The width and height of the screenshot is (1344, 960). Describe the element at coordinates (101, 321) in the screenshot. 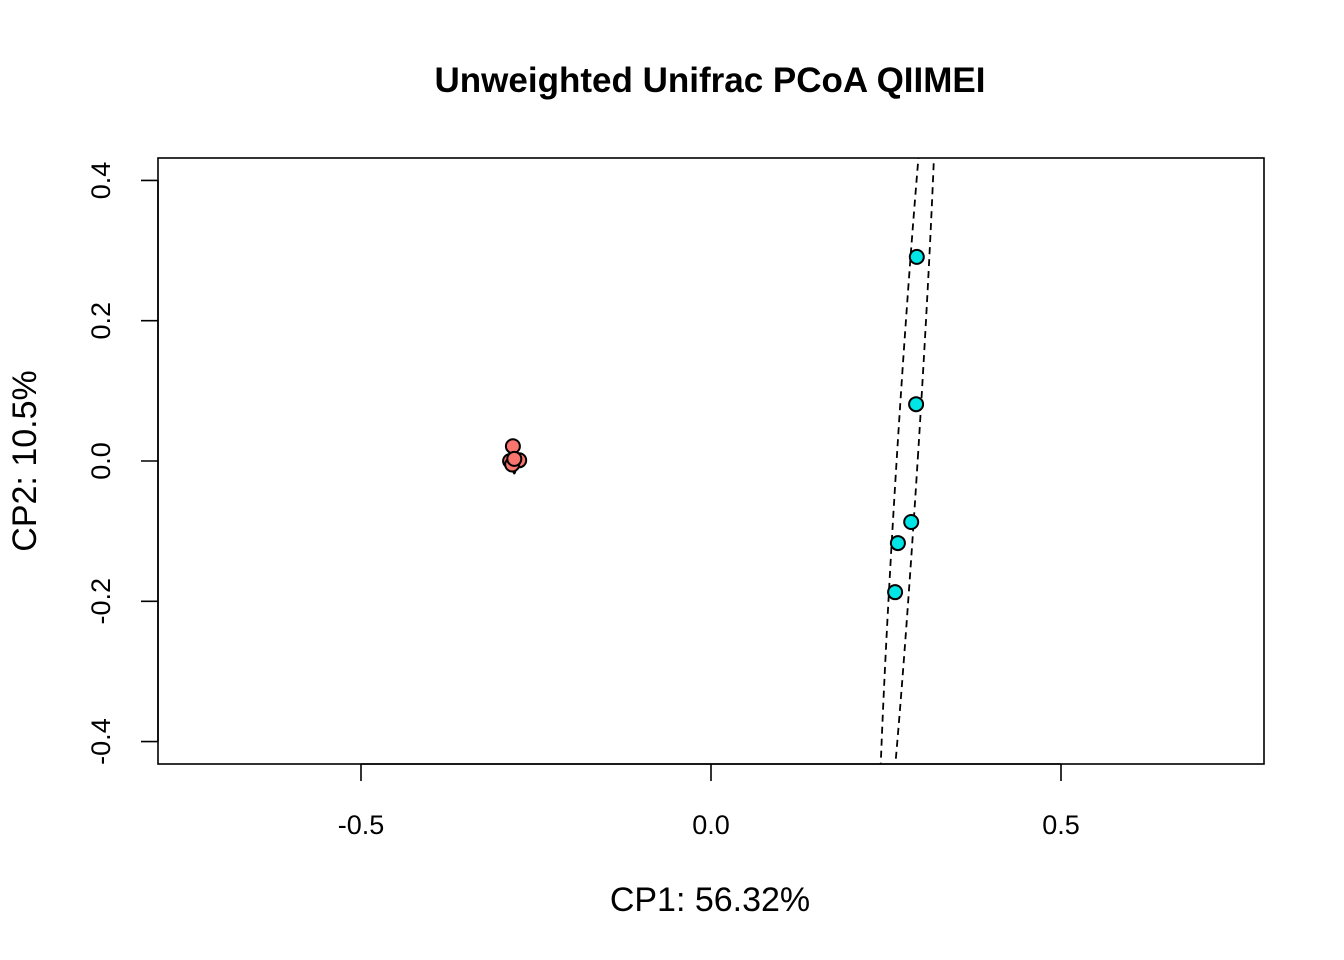

I see `y-tick-label: 0.2` at that location.